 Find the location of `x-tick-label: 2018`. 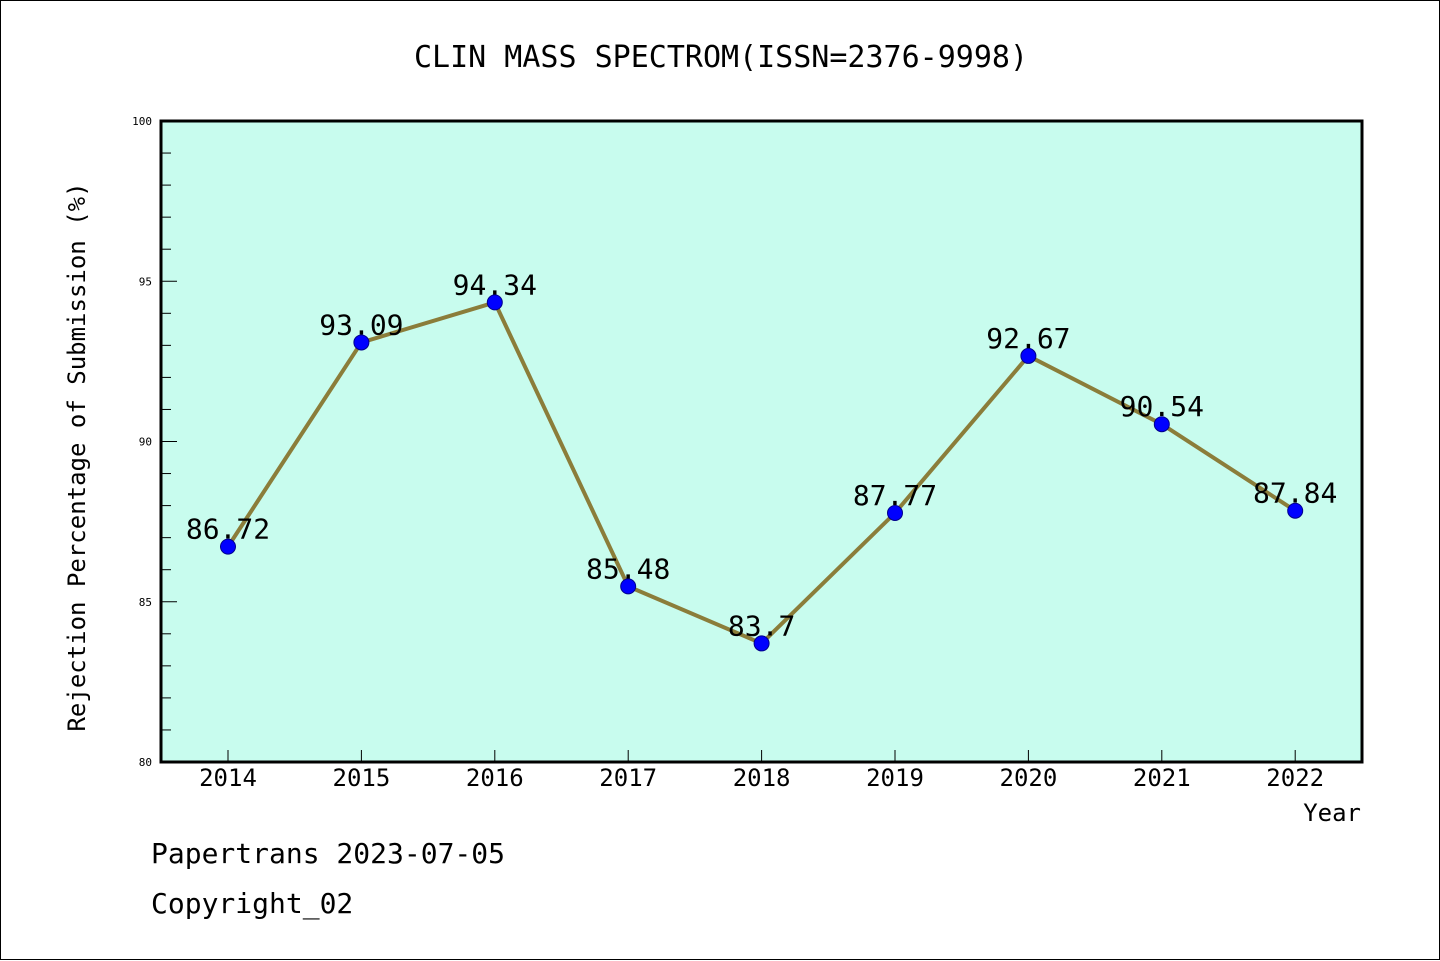

x-tick-label: 2018 is located at coordinates (762, 778).